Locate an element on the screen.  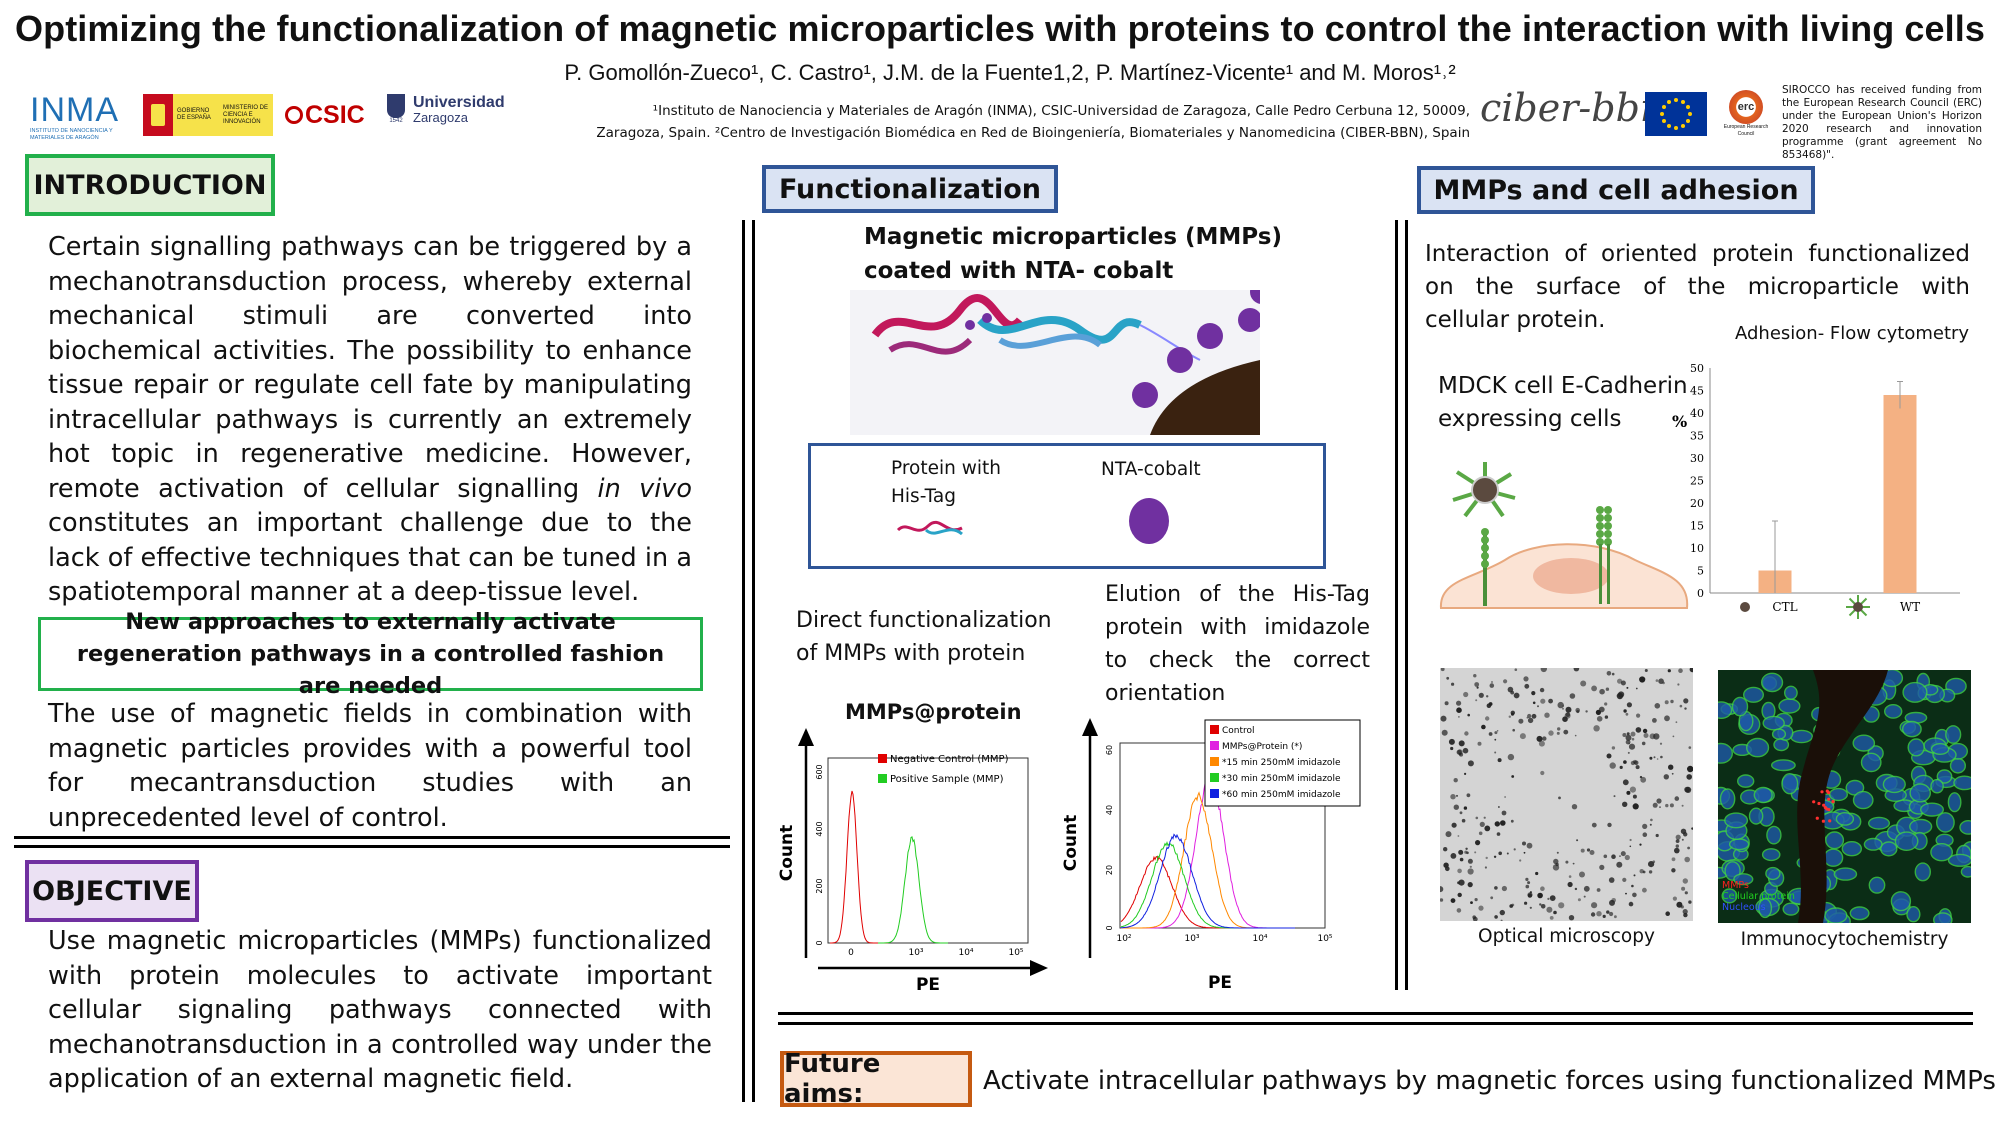
y-tick-label: 50 is located at coordinates (1697, 368).